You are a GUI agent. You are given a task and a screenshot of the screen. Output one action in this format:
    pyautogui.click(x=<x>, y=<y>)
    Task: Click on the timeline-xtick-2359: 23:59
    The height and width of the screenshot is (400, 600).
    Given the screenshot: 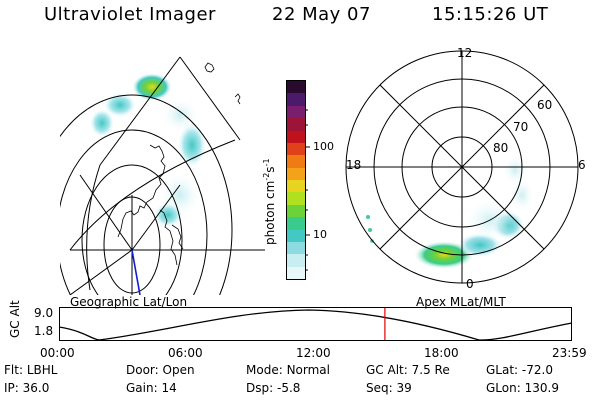 What is the action you would take?
    pyautogui.click(x=569, y=353)
    